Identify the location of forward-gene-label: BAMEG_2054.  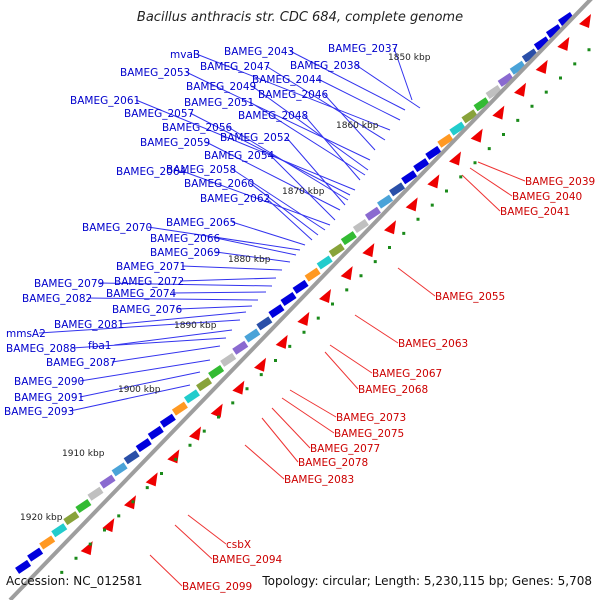
(239, 156).